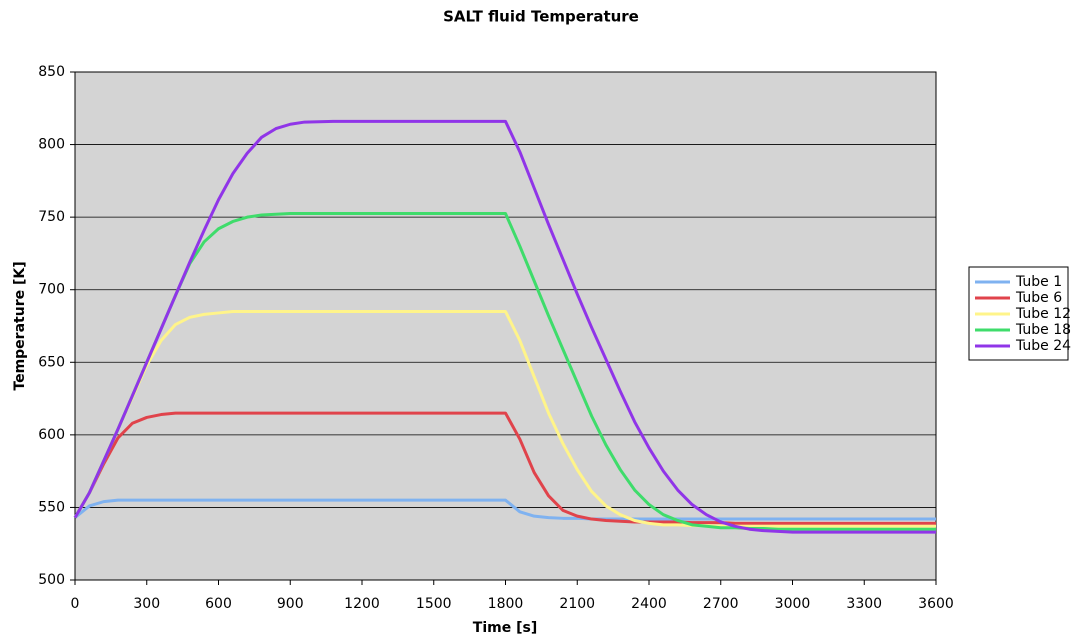  Describe the element at coordinates (721, 604) in the screenshot. I see `x-tick-label: 2700` at that location.